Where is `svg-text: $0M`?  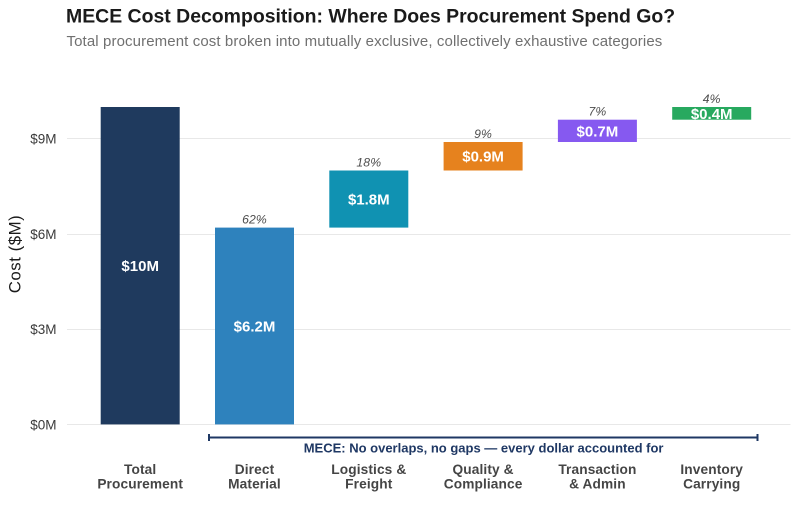 svg-text: $0M is located at coordinates (43, 424).